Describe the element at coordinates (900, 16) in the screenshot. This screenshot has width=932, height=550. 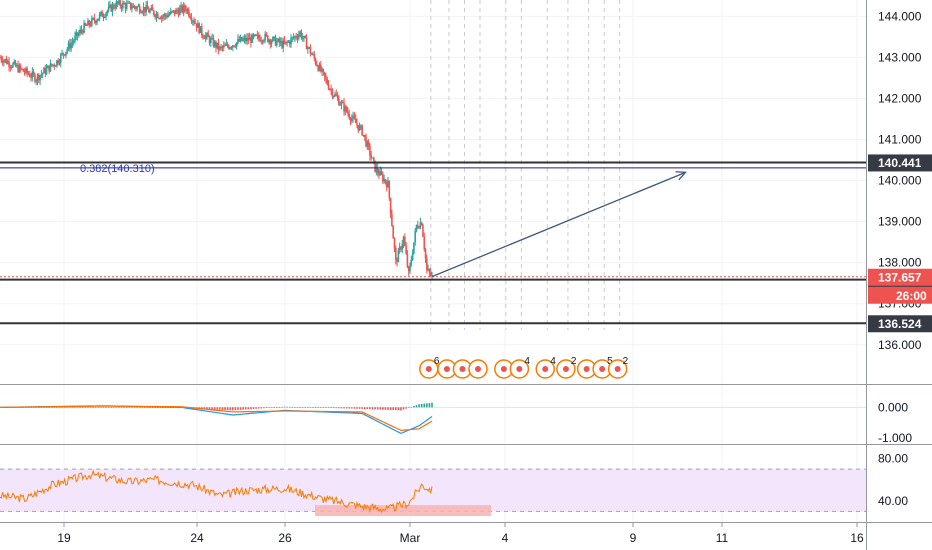
I see `y-tick-label: 144.000` at that location.